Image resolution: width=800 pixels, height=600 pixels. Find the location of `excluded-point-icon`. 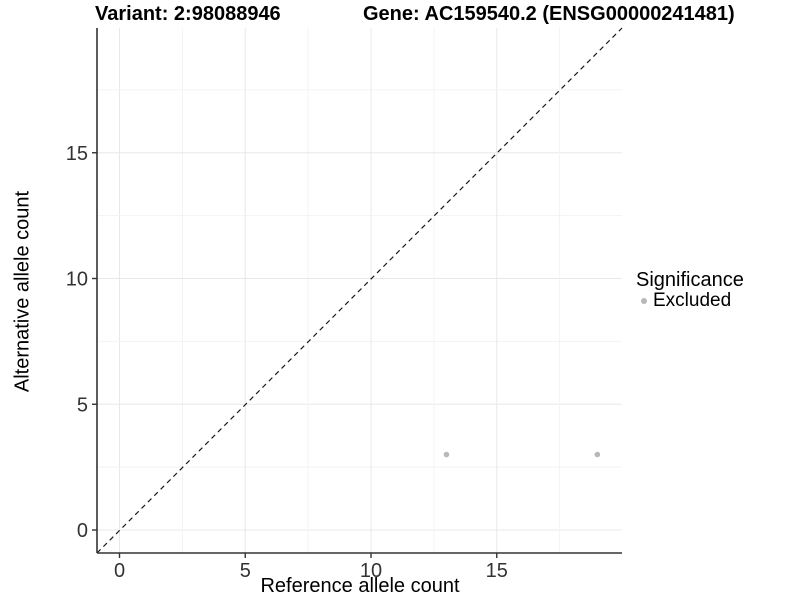

excluded-point-icon is located at coordinates (644, 300).